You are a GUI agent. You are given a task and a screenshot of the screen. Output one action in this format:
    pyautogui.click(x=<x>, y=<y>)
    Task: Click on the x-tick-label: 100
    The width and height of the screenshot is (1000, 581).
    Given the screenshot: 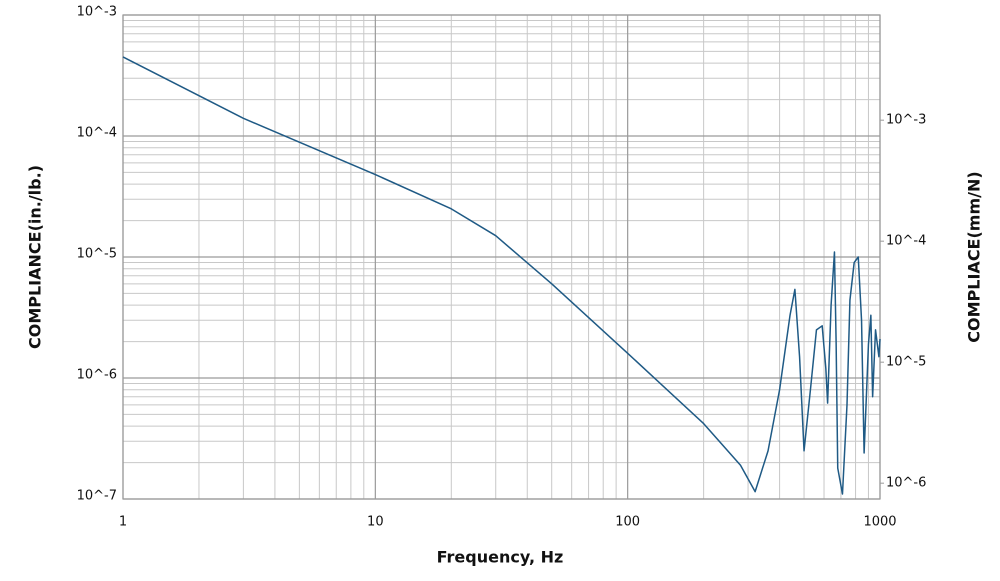 What is the action you would take?
    pyautogui.click(x=627, y=522)
    